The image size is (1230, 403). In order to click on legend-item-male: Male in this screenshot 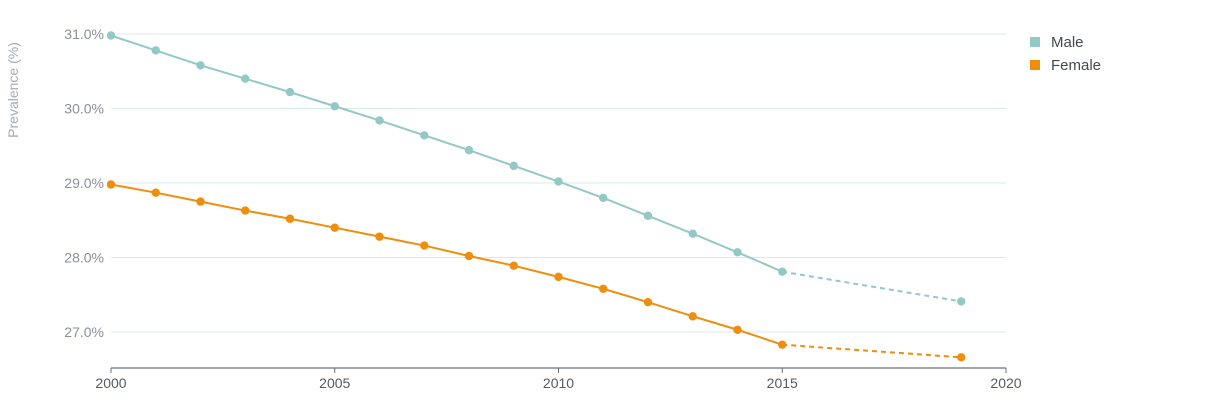, I will do `click(1057, 42)`.